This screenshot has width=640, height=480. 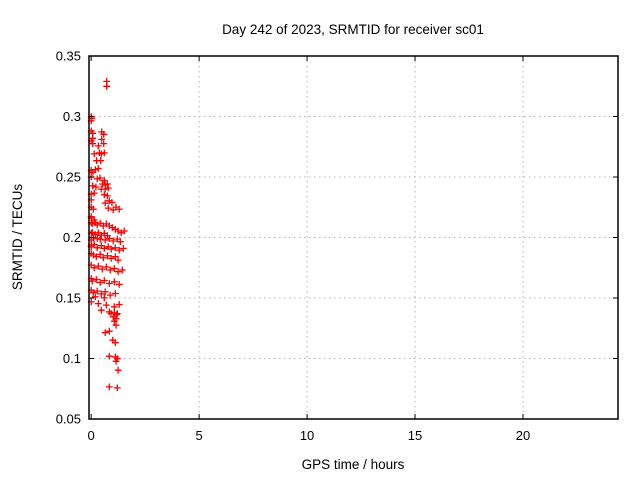 I want to click on x-tick-label: 0, so click(x=91, y=435).